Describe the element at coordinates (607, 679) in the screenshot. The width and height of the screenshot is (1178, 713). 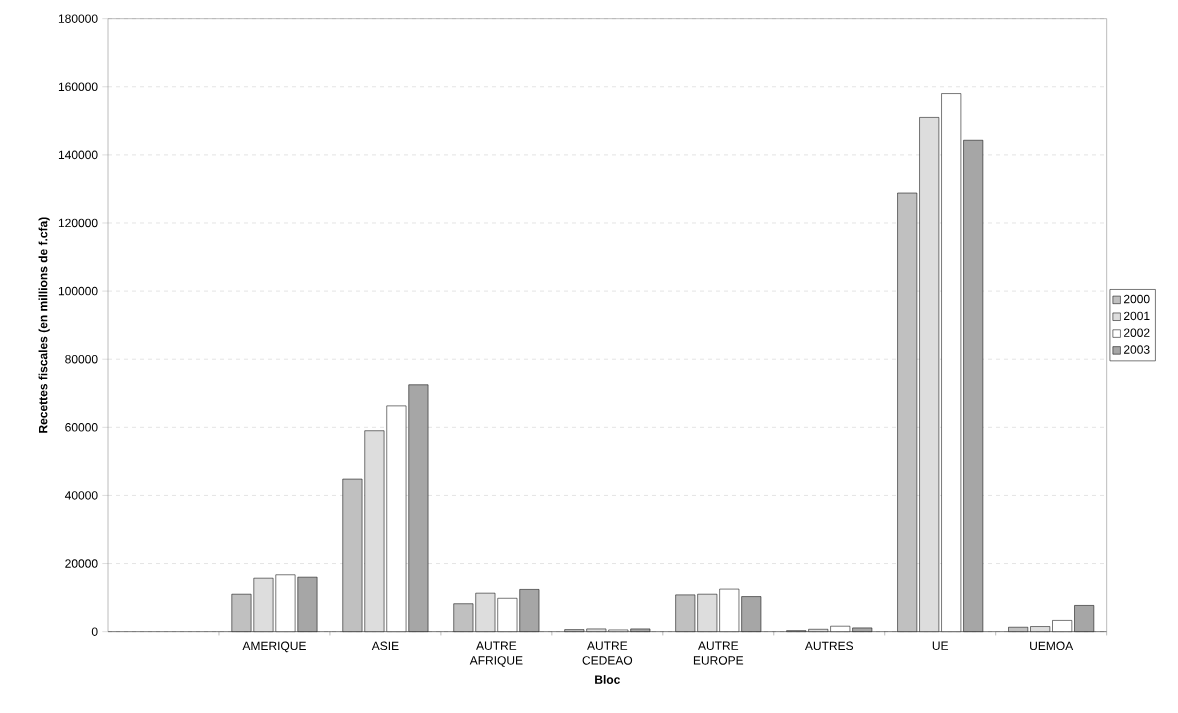
I see `x-axis-title: Bloc` at that location.